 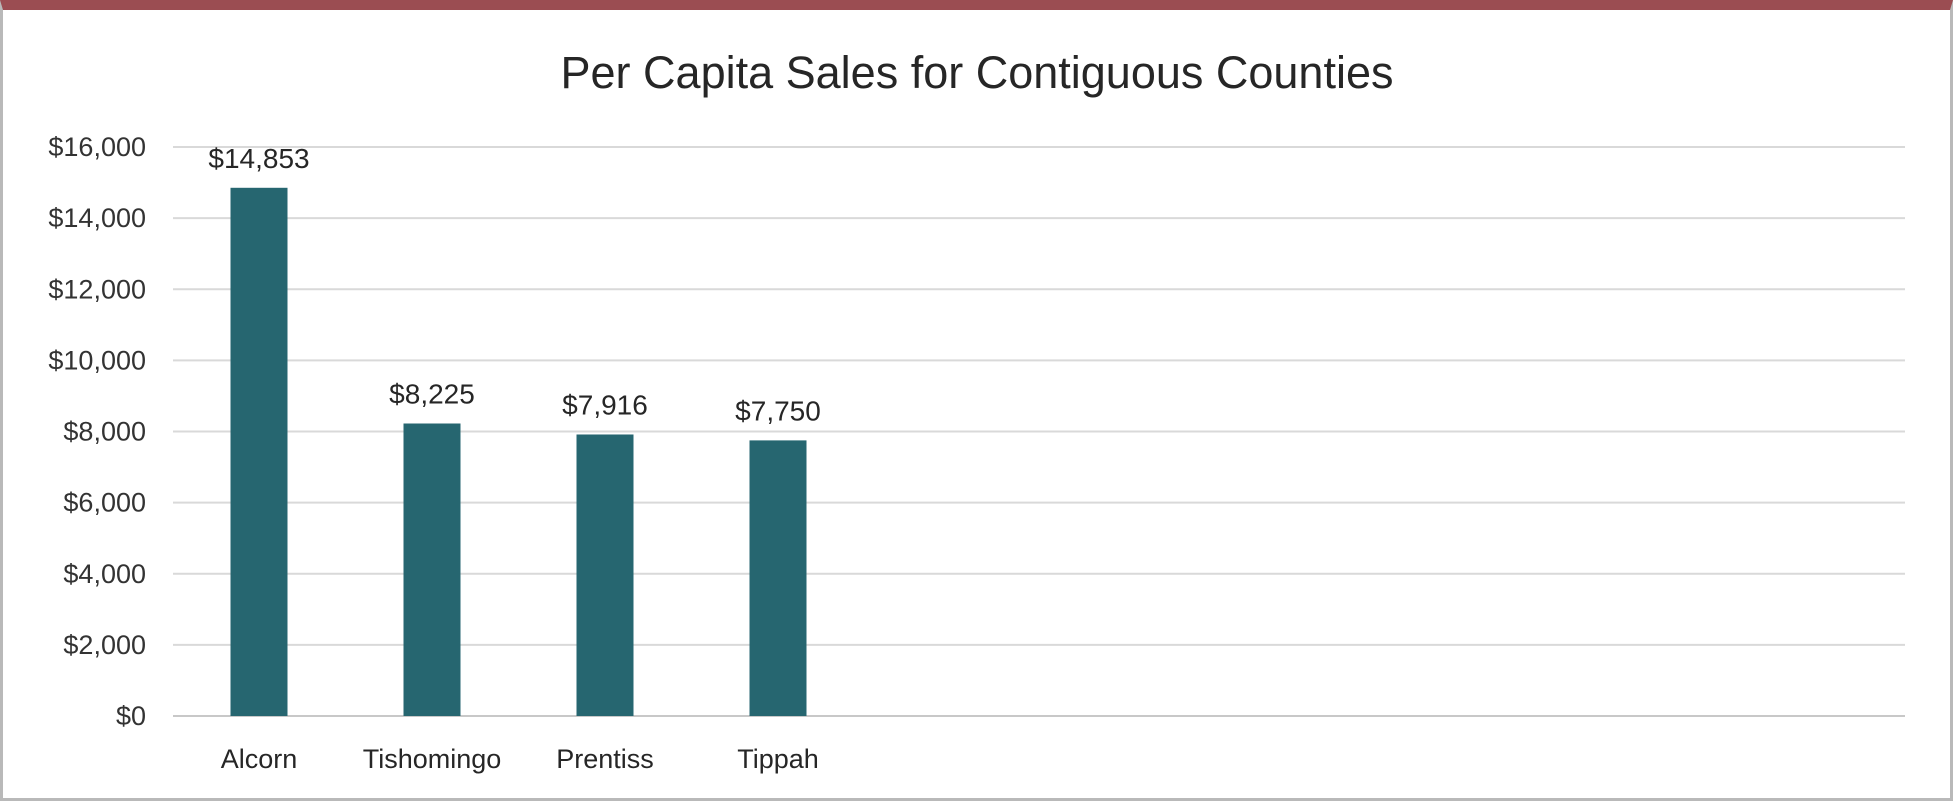 What do you see at coordinates (97, 289) in the screenshot?
I see `y-tick-label: $12,000` at bounding box center [97, 289].